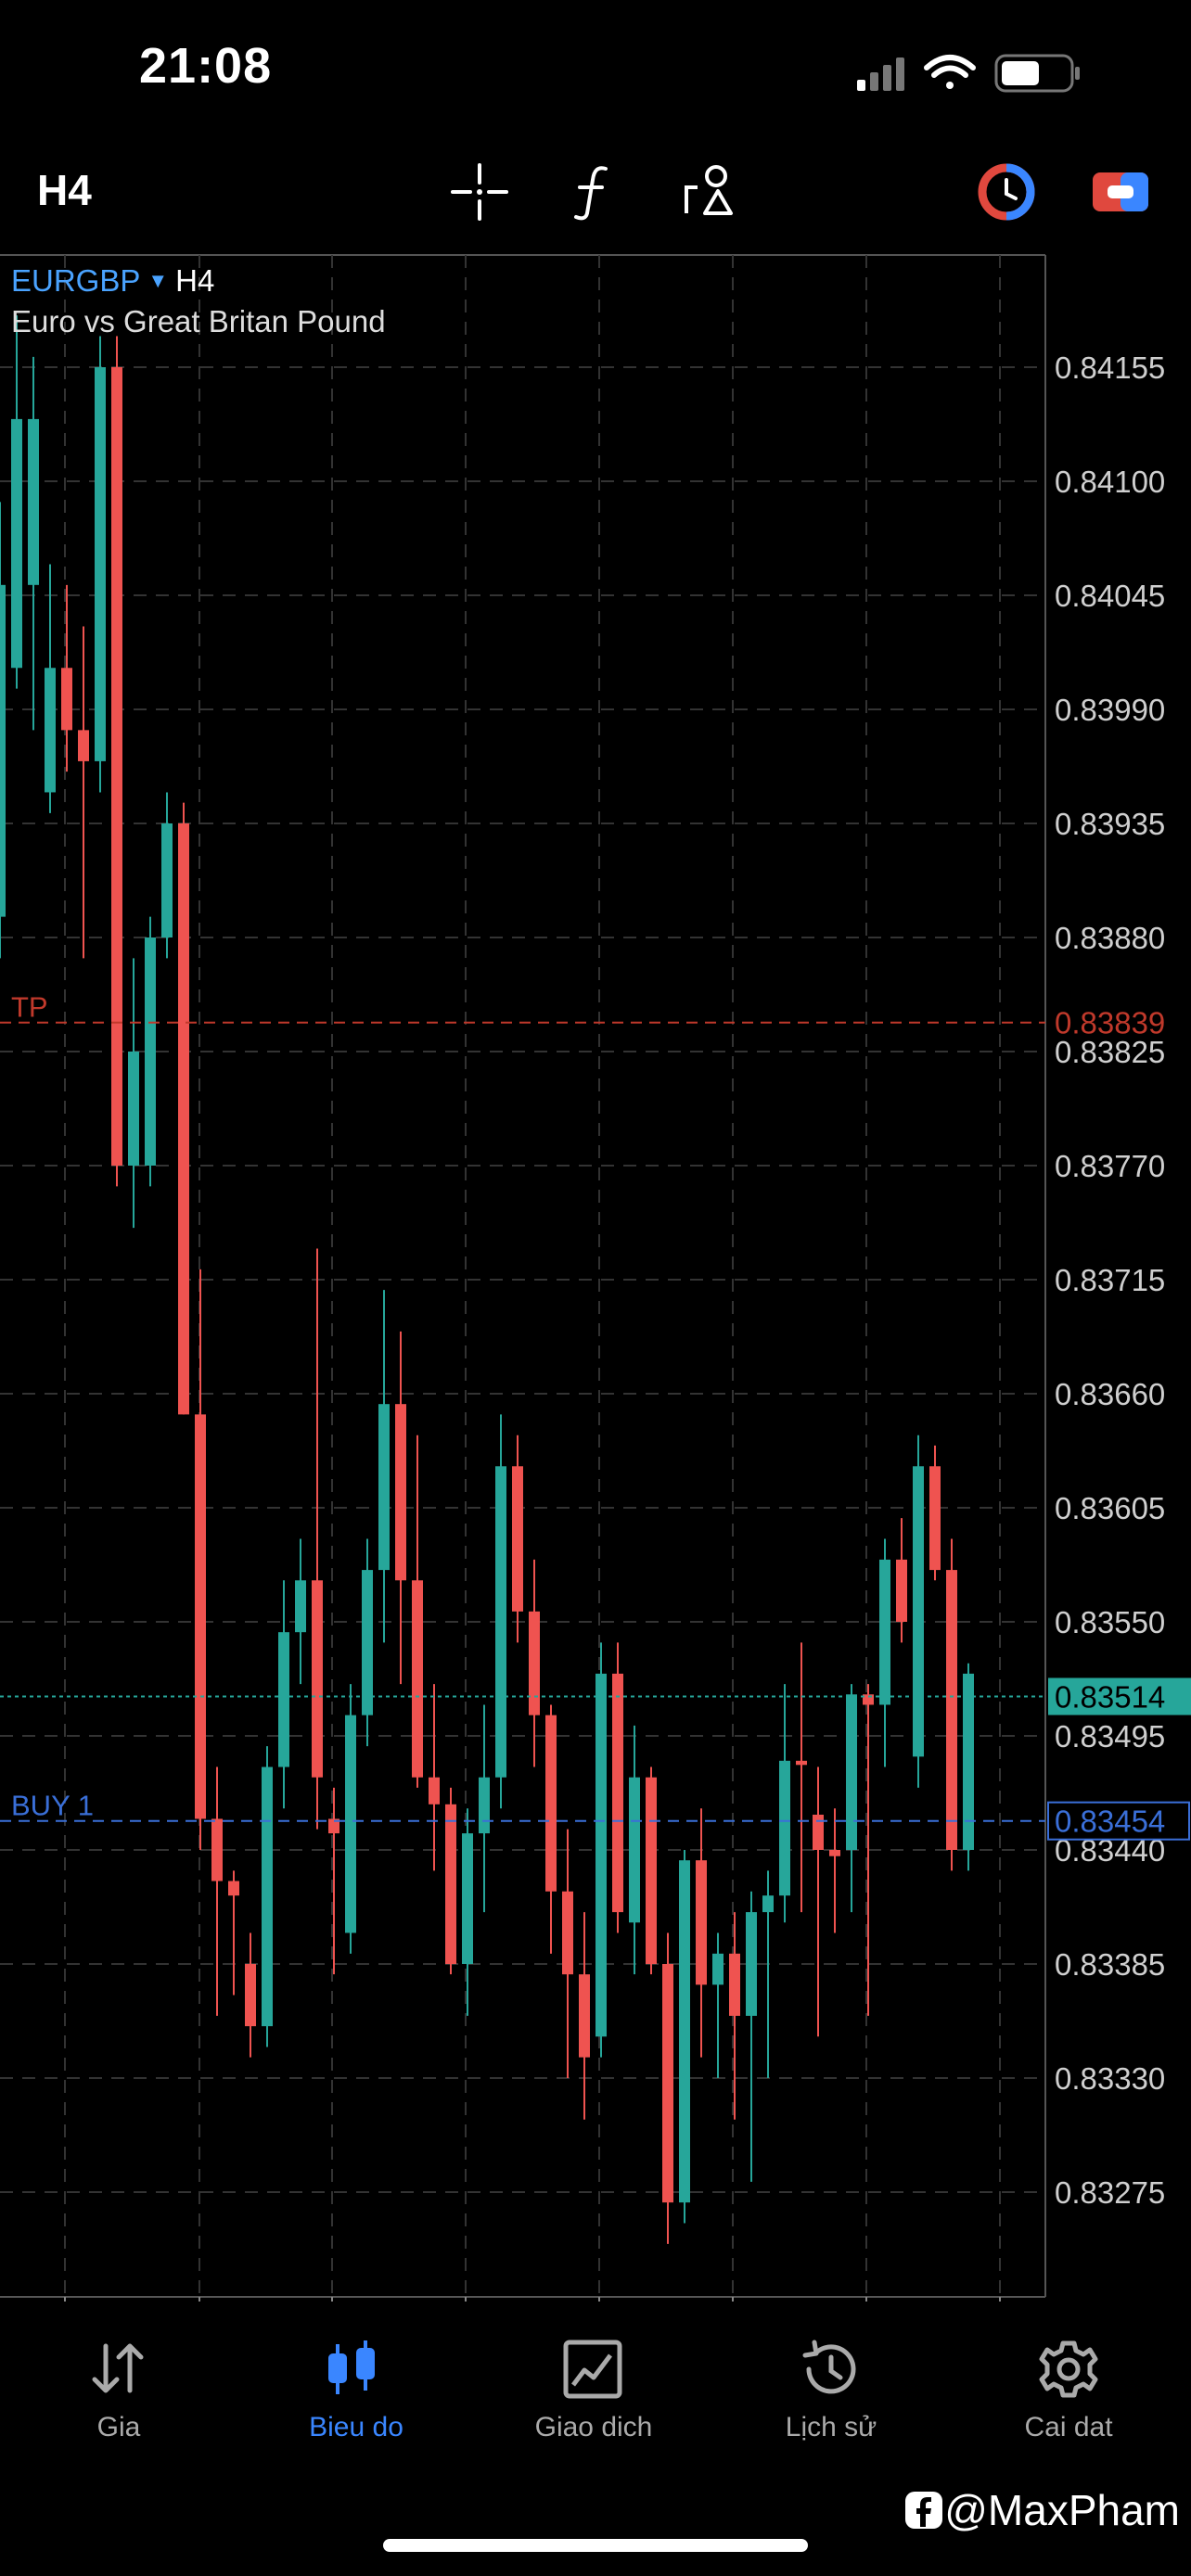 This screenshot has height=2576, width=1191. Describe the element at coordinates (1110, 1736) in the screenshot. I see `price-tick-label: 0.83495` at that location.